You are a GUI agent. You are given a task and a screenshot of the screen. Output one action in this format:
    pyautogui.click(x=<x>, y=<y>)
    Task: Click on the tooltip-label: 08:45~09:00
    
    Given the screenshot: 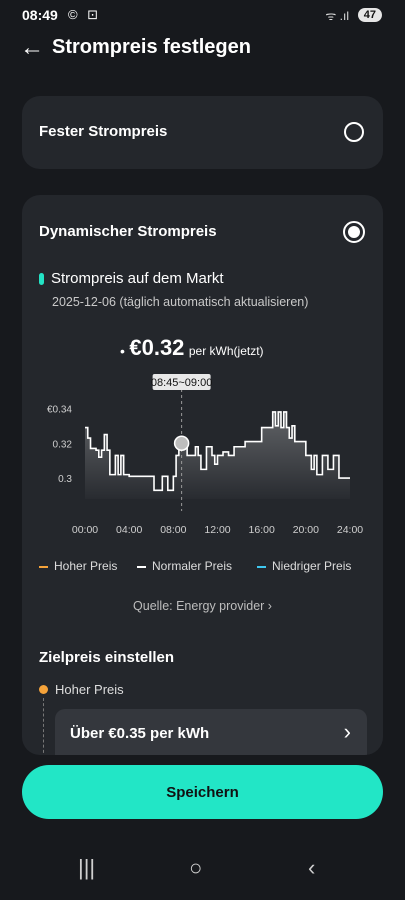 What is the action you would take?
    pyautogui.click(x=181, y=383)
    